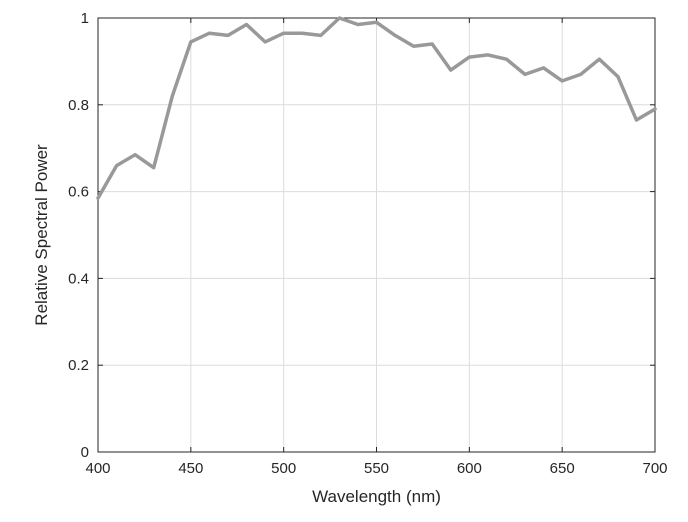  I want to click on y-tick-label: 0, so click(85, 452).